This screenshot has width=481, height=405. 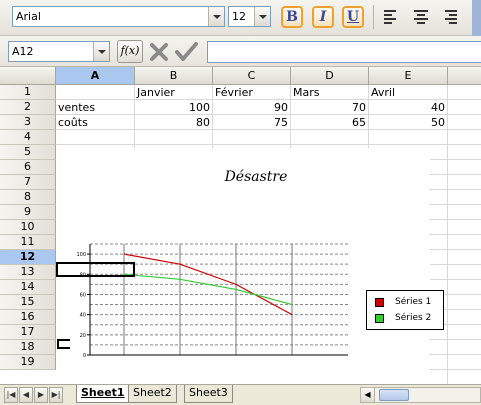 I want to click on row-header-5: 5, so click(x=28, y=152).